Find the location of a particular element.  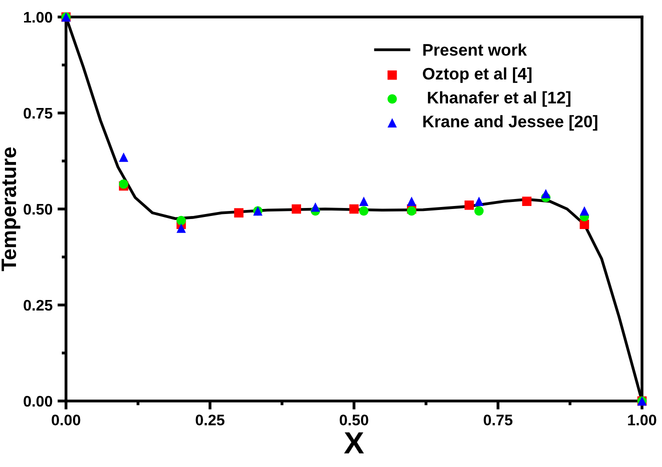

legend-label: Khanafer et al [12] is located at coordinates (499, 99).